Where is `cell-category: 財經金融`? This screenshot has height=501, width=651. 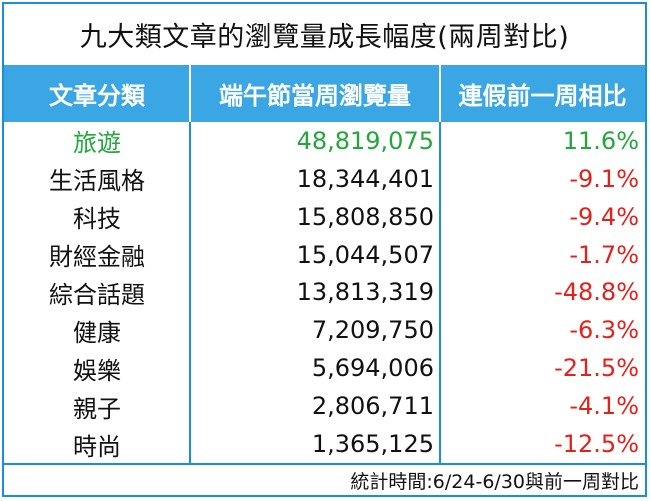 cell-category: 財經金融 is located at coordinates (97, 257).